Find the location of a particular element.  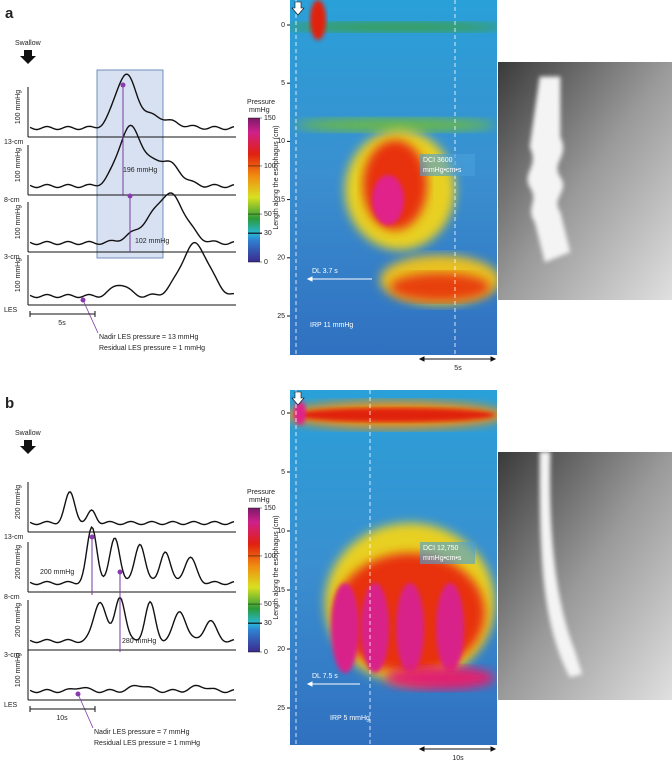

panel-label: b is located at coordinates (9, 403).